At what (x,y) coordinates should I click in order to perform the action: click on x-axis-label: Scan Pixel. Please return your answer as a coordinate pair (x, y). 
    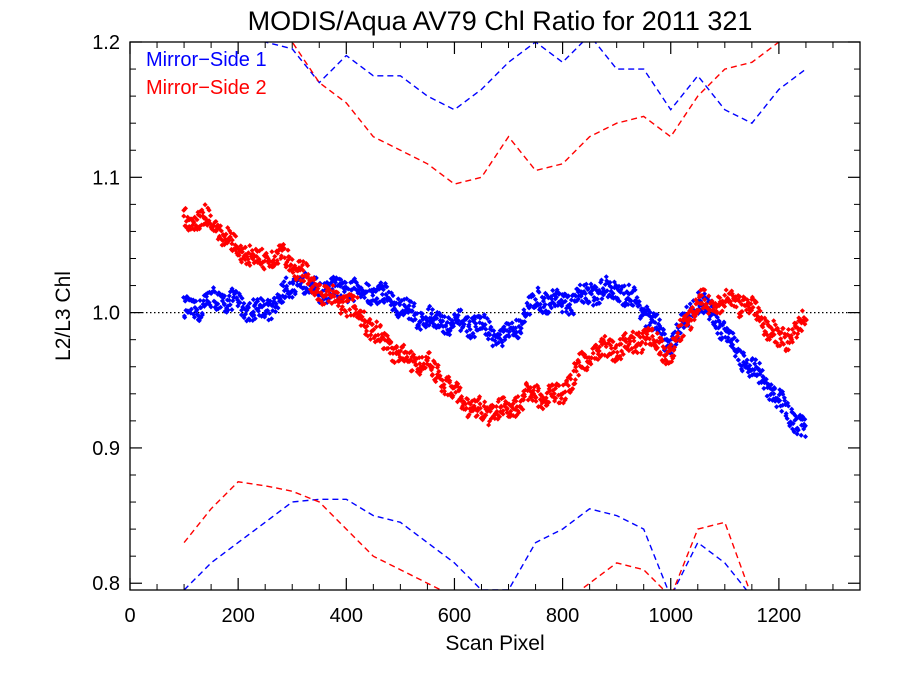
    Looking at the image, I should click on (494, 643).